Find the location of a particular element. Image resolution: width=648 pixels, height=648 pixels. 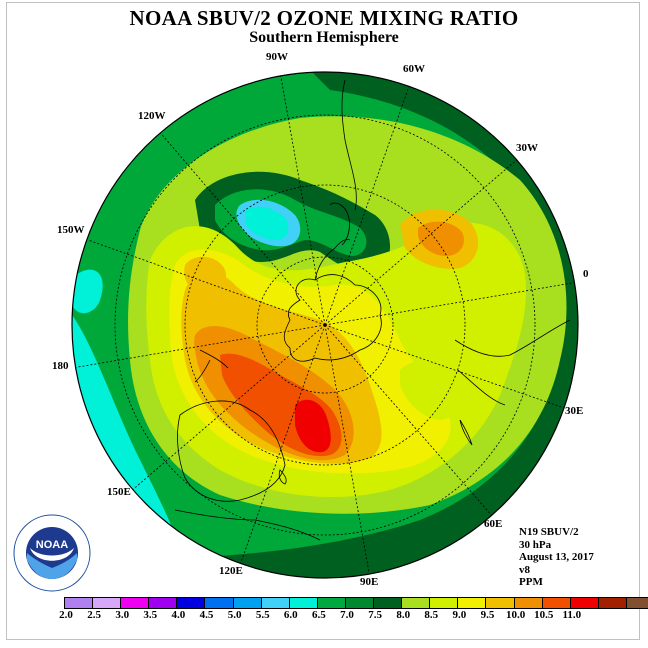

colorbar-tick-label: 6.5 is located at coordinates (319, 615).